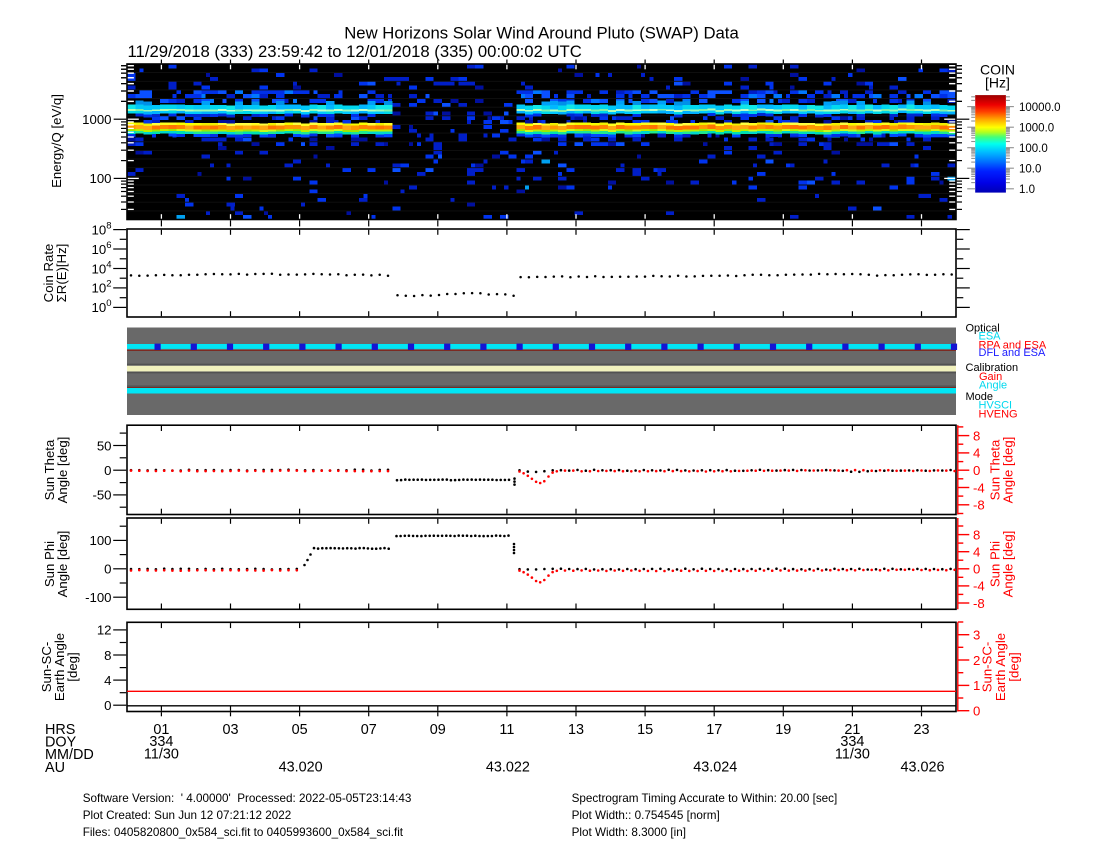 The height and width of the screenshot is (850, 1100). Describe the element at coordinates (61, 743) in the screenshot. I see `svg-text: DOY` at that location.